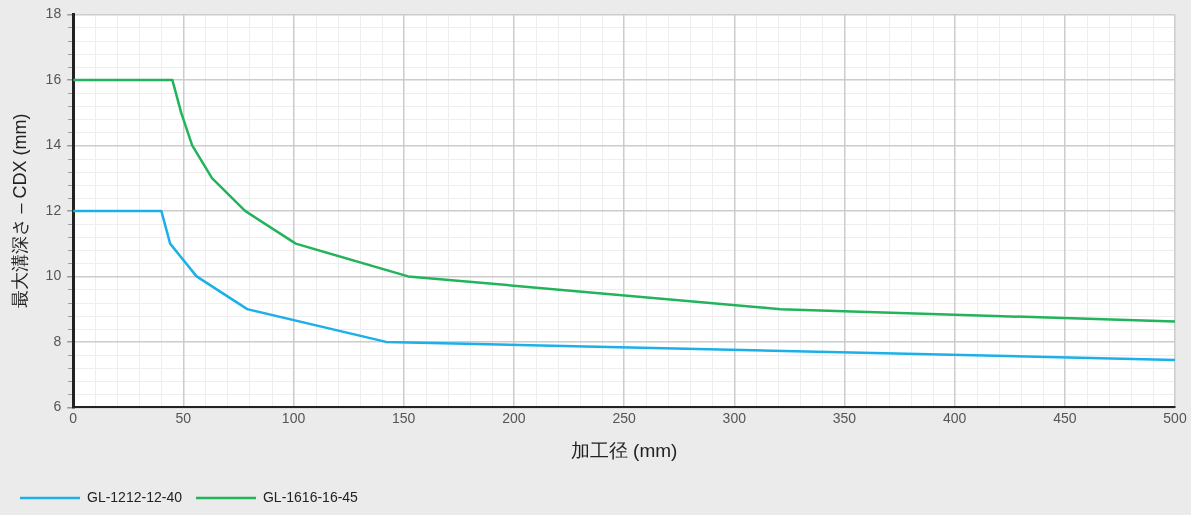 The image size is (1191, 515). What do you see at coordinates (57, 340) in the screenshot?
I see `y-tick-label: 8` at bounding box center [57, 340].